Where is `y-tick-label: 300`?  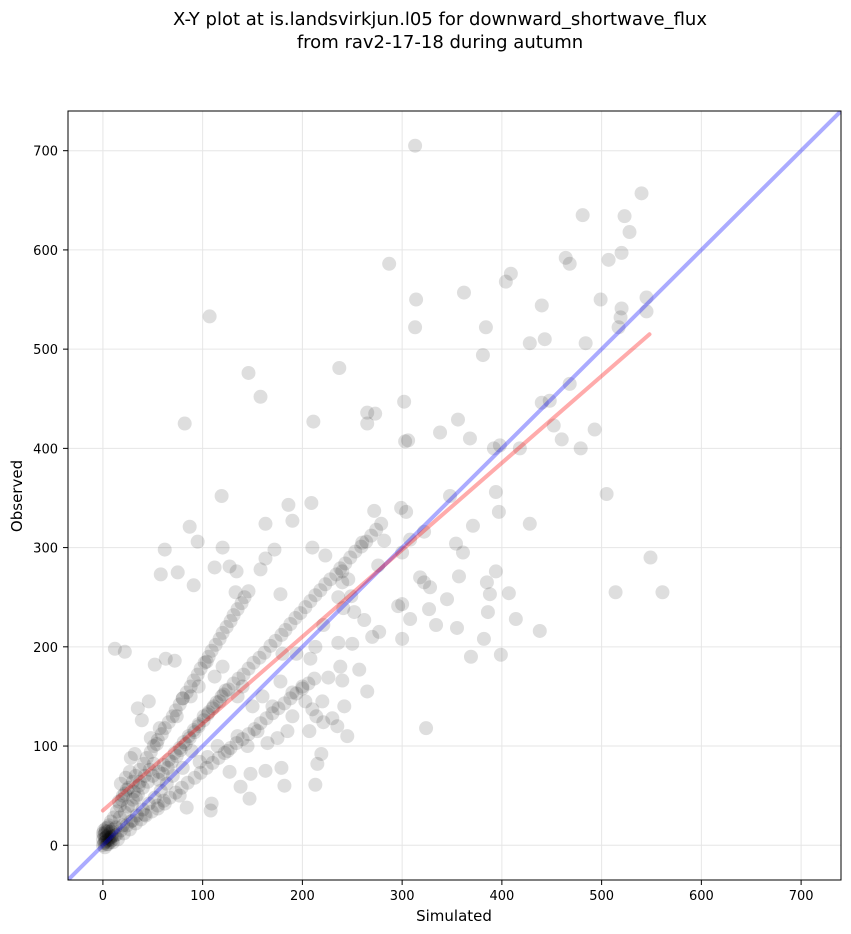
y-tick-label: 300 is located at coordinates (45, 549).